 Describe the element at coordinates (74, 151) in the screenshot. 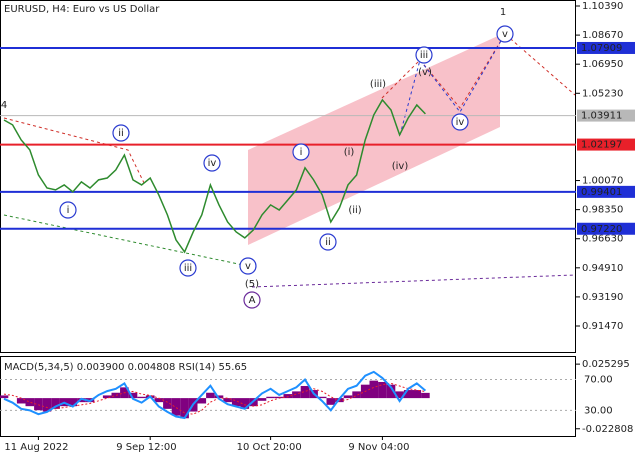

I see `wave-path` at that location.